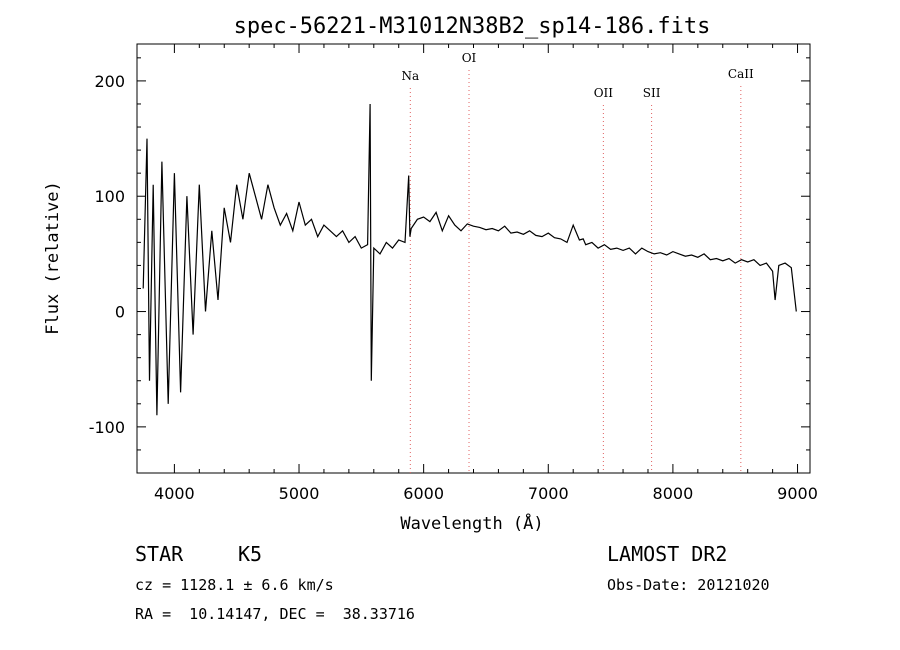 This screenshot has width=900, height=650. Describe the element at coordinates (410, 76) in the screenshot. I see `line-label-na: Na` at that location.